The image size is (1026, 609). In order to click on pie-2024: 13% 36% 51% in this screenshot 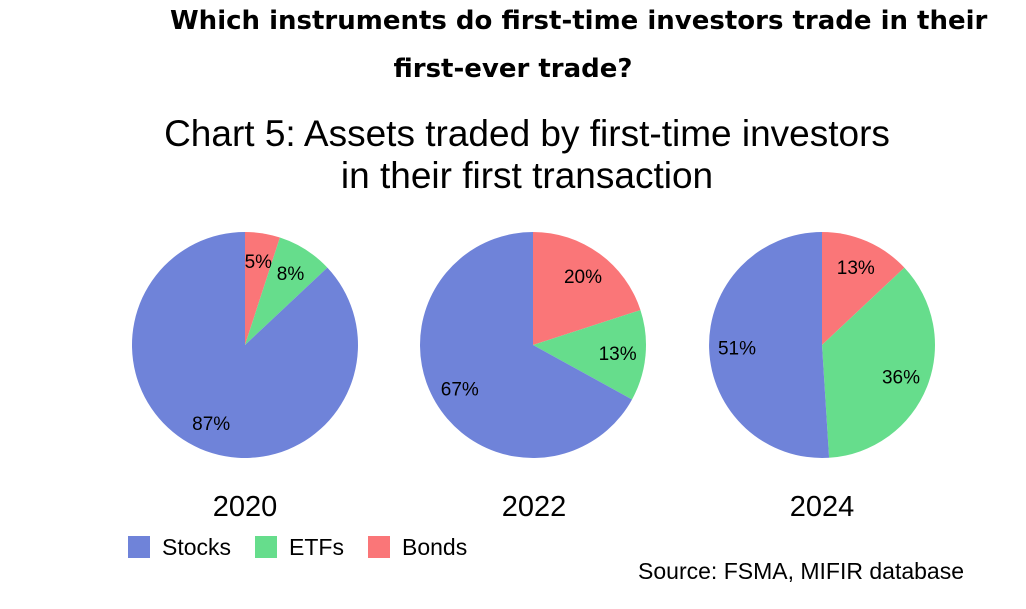, I will do `click(822, 345)`.